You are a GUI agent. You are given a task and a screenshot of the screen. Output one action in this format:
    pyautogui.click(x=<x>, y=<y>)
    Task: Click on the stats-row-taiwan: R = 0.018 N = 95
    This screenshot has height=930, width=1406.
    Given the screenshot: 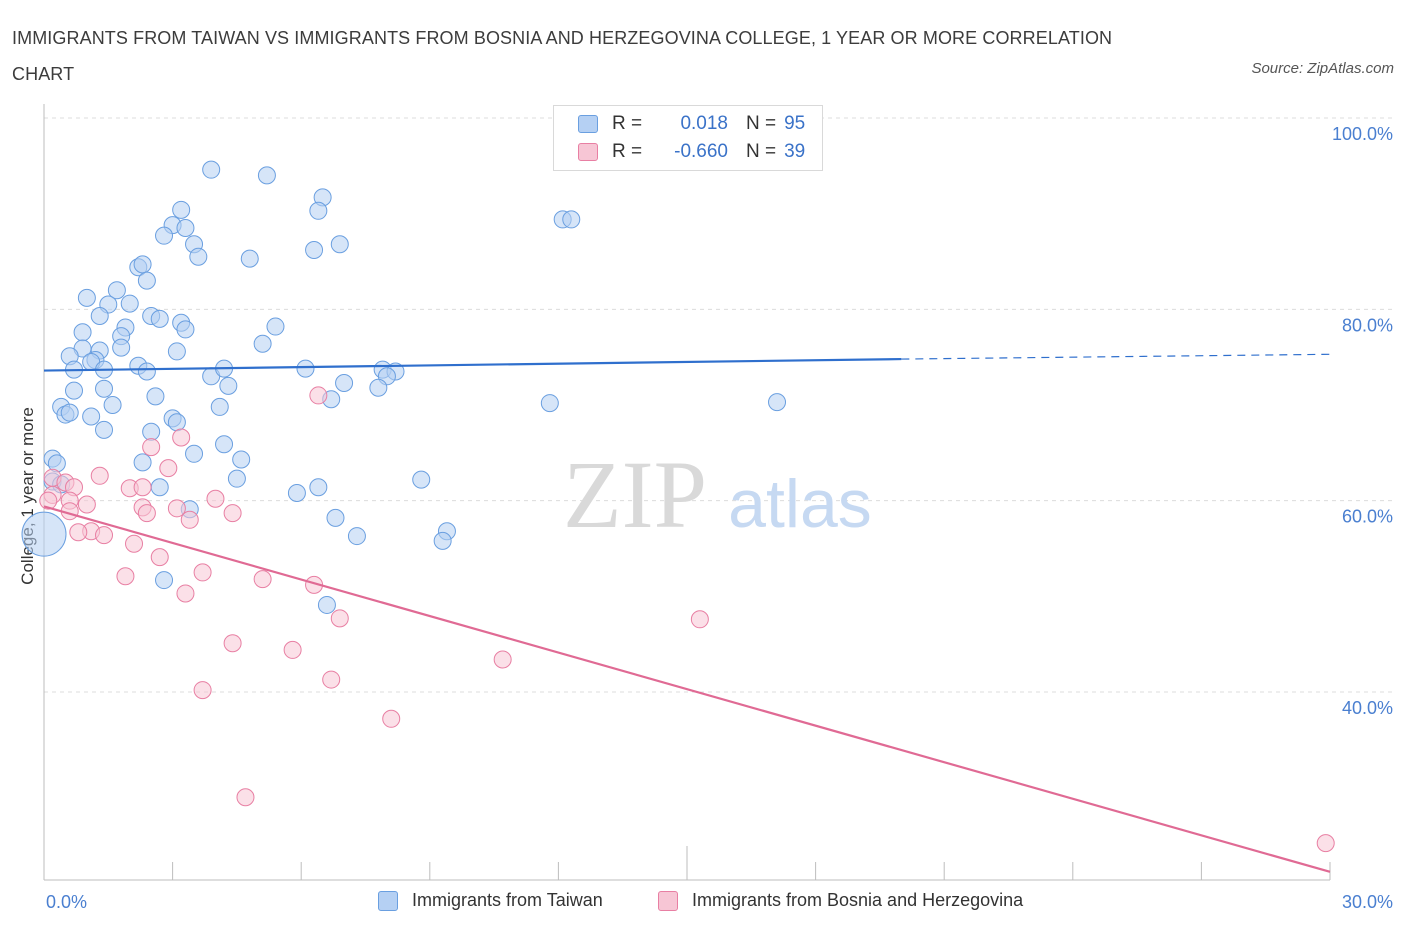 What is the action you would take?
    pyautogui.click(x=691, y=124)
    